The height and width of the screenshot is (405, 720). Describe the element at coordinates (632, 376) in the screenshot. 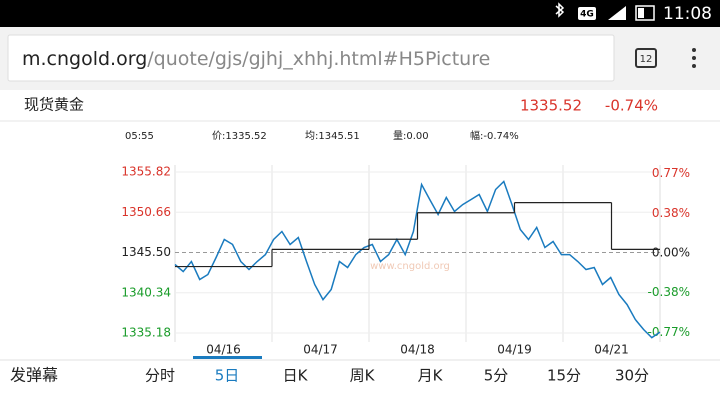

I see `tab: 30分` at that location.